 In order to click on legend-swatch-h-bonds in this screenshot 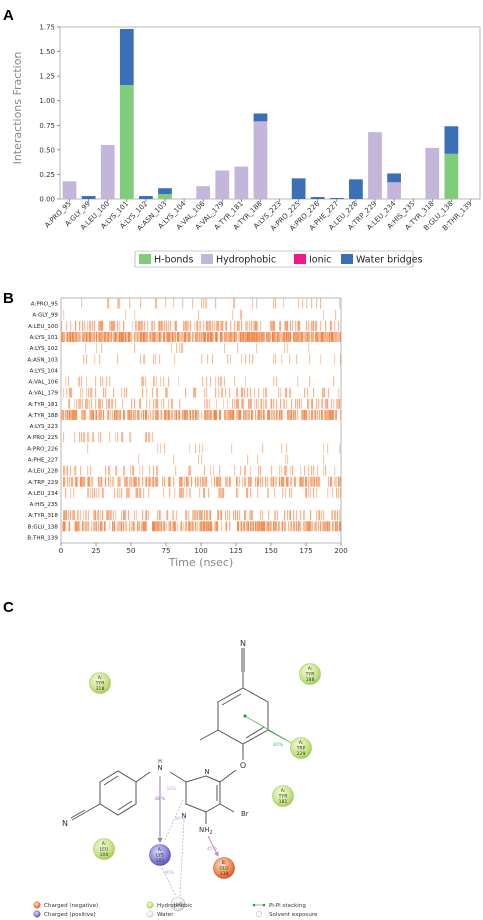, I will do `click(145, 259)`.